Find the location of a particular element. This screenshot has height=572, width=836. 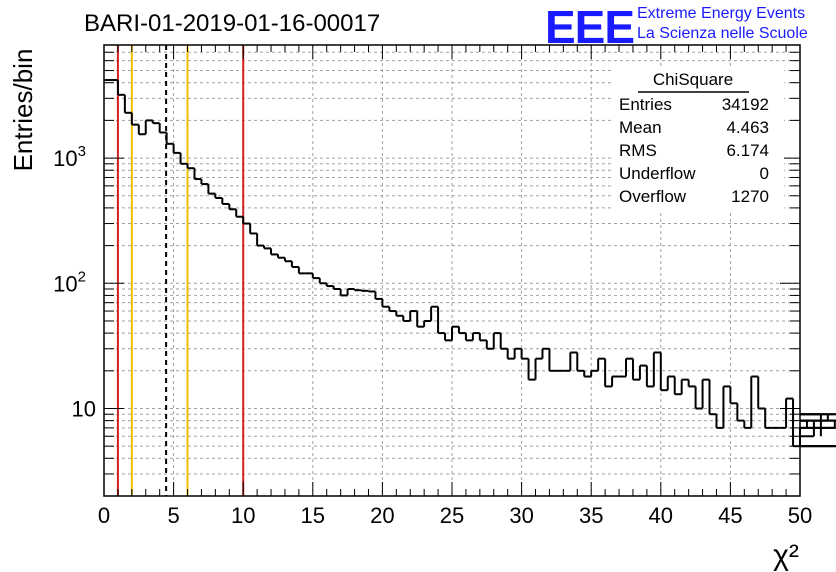

stats-label: Mean is located at coordinates (640, 127).